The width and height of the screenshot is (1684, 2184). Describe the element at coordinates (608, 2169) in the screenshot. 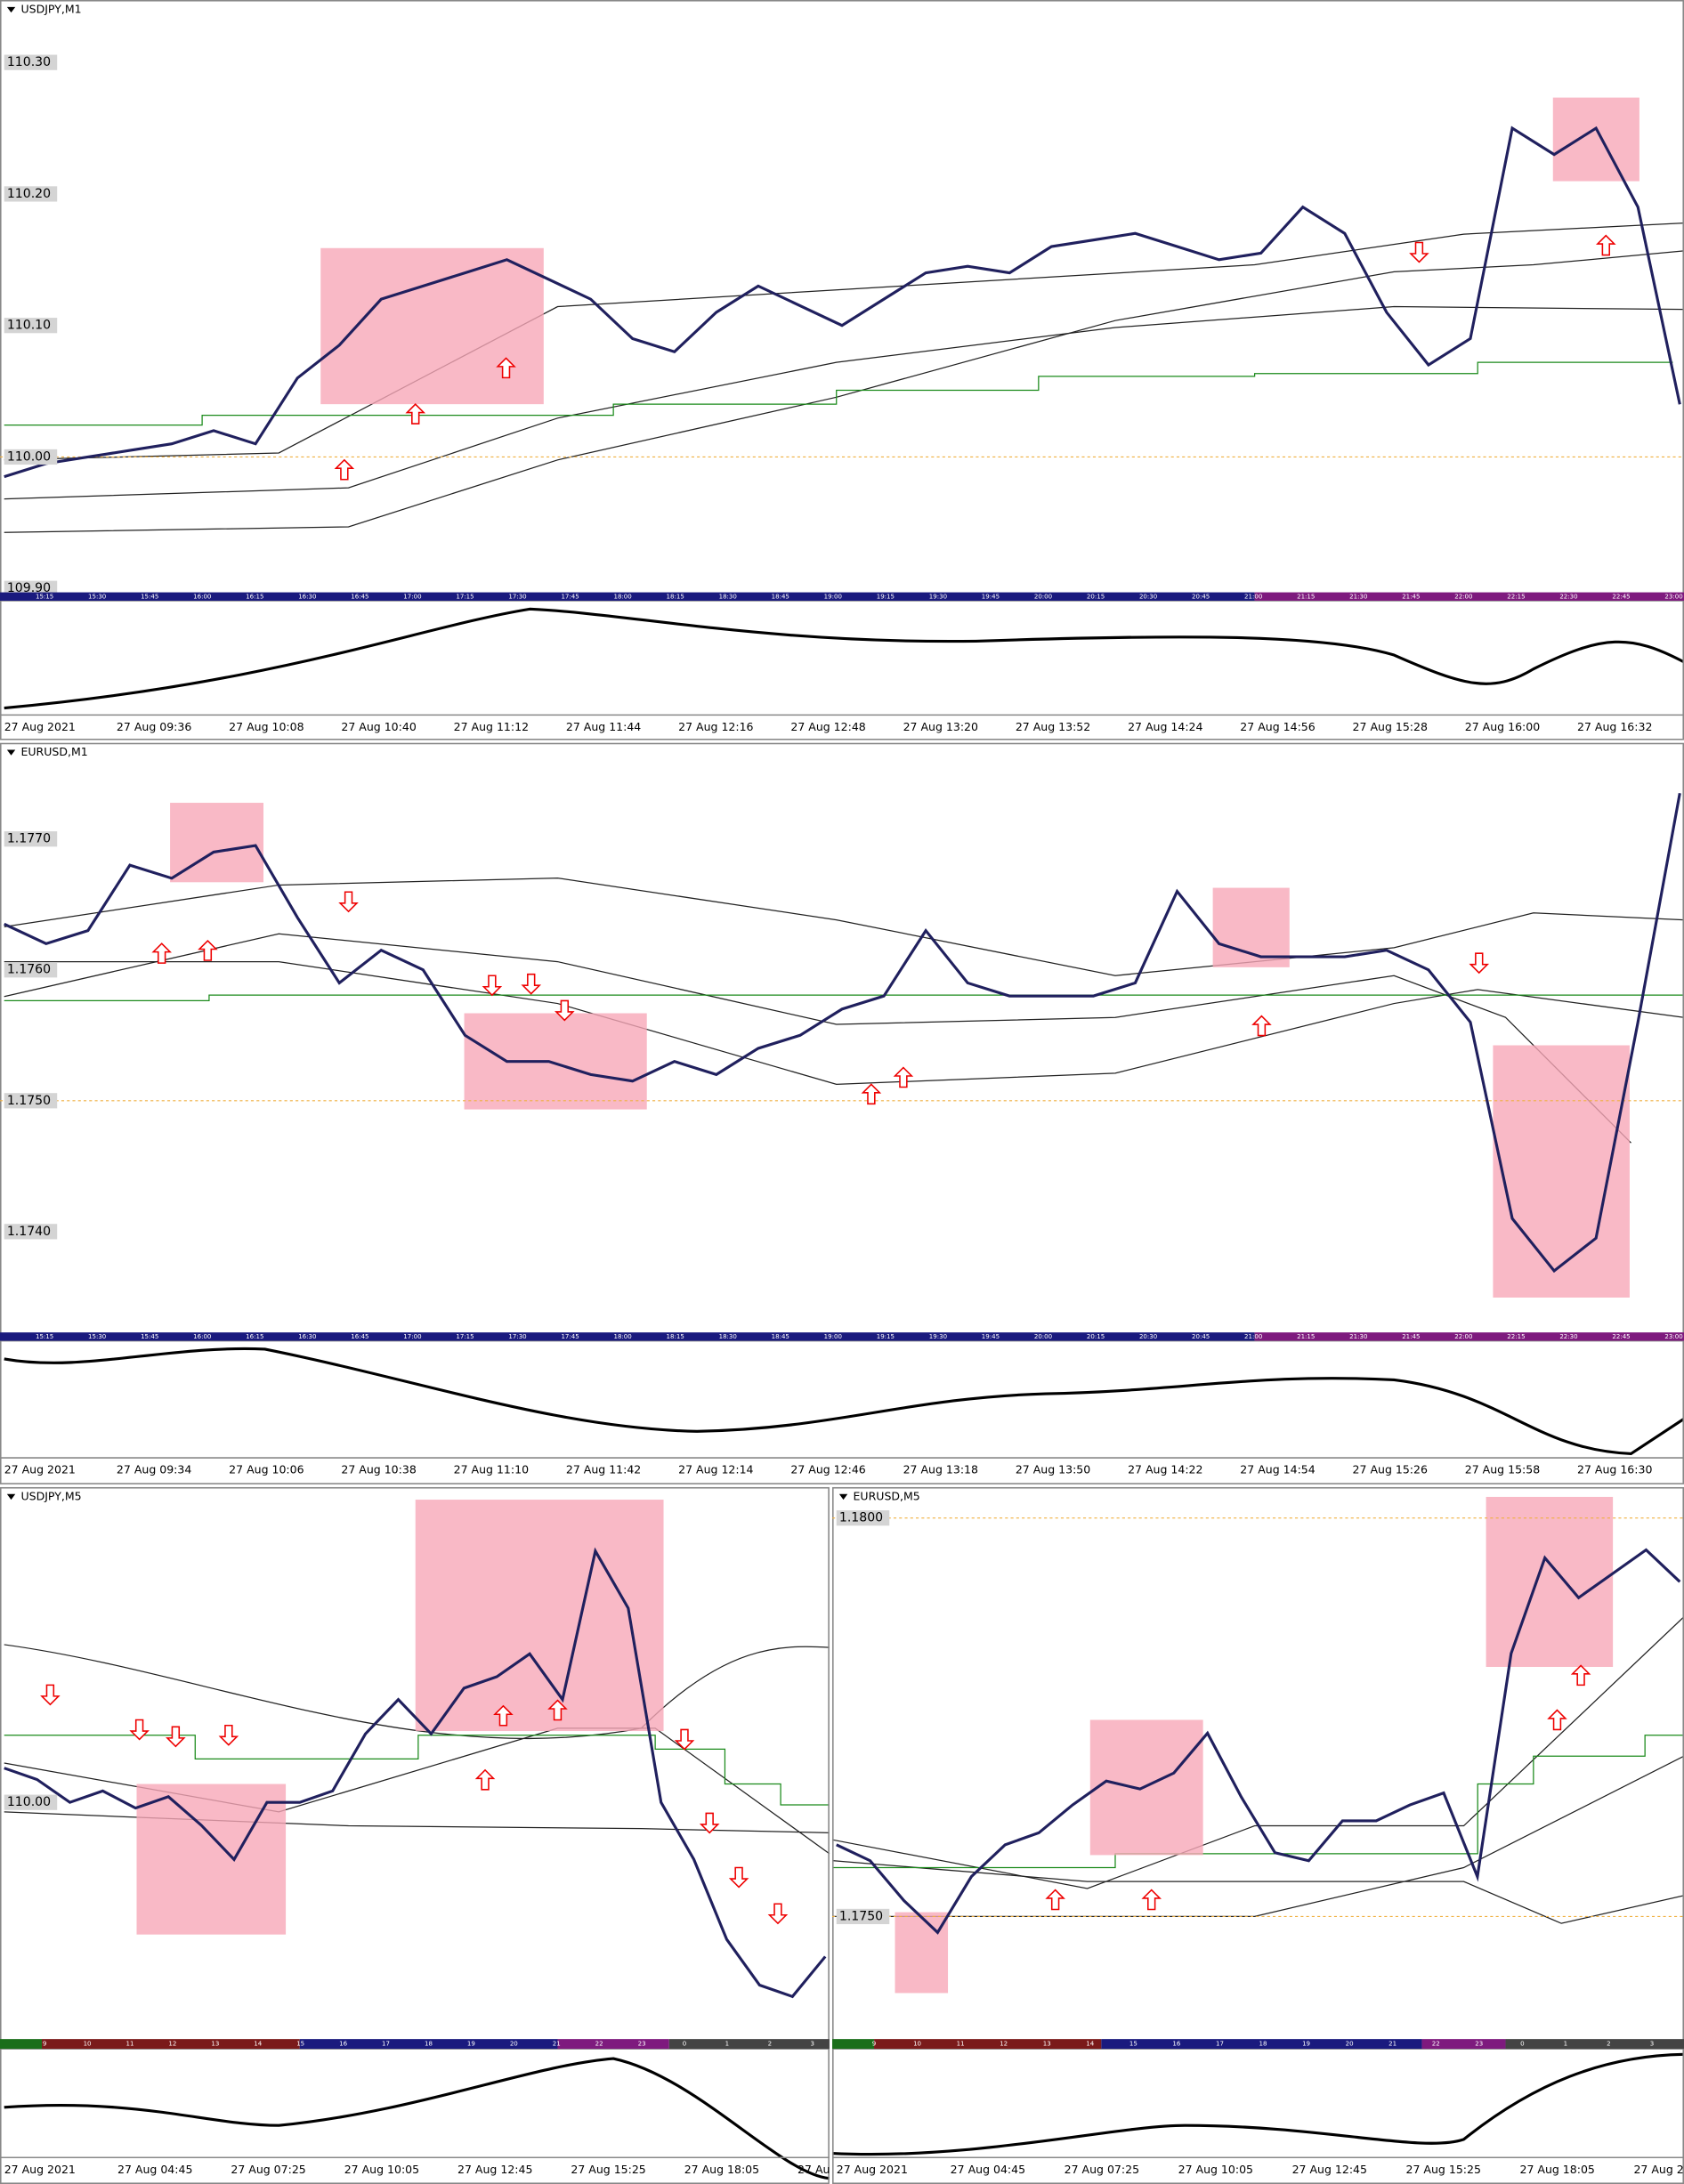

I see `date-label: 27 Aug 15:25` at that location.